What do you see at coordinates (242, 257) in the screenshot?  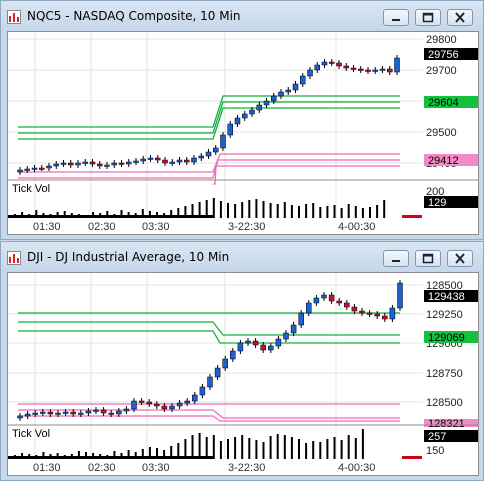 I see `title-bar: DJI - DJ Industrial Average, 10 Min` at bounding box center [242, 257].